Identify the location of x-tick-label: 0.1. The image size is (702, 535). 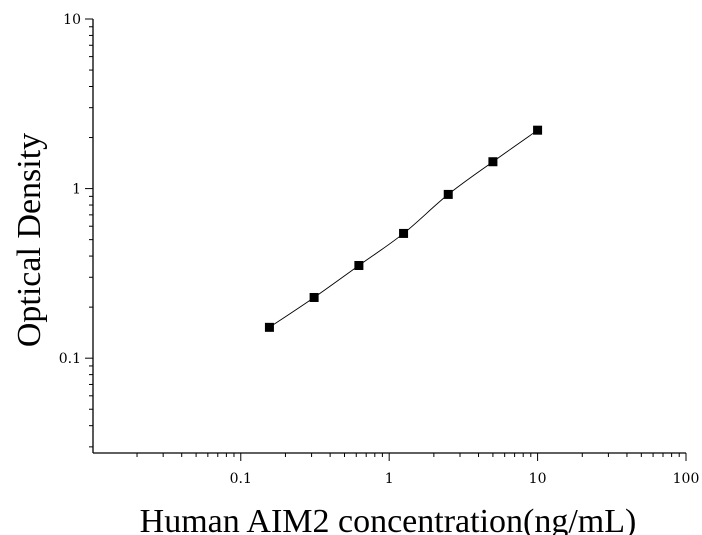
(241, 479).